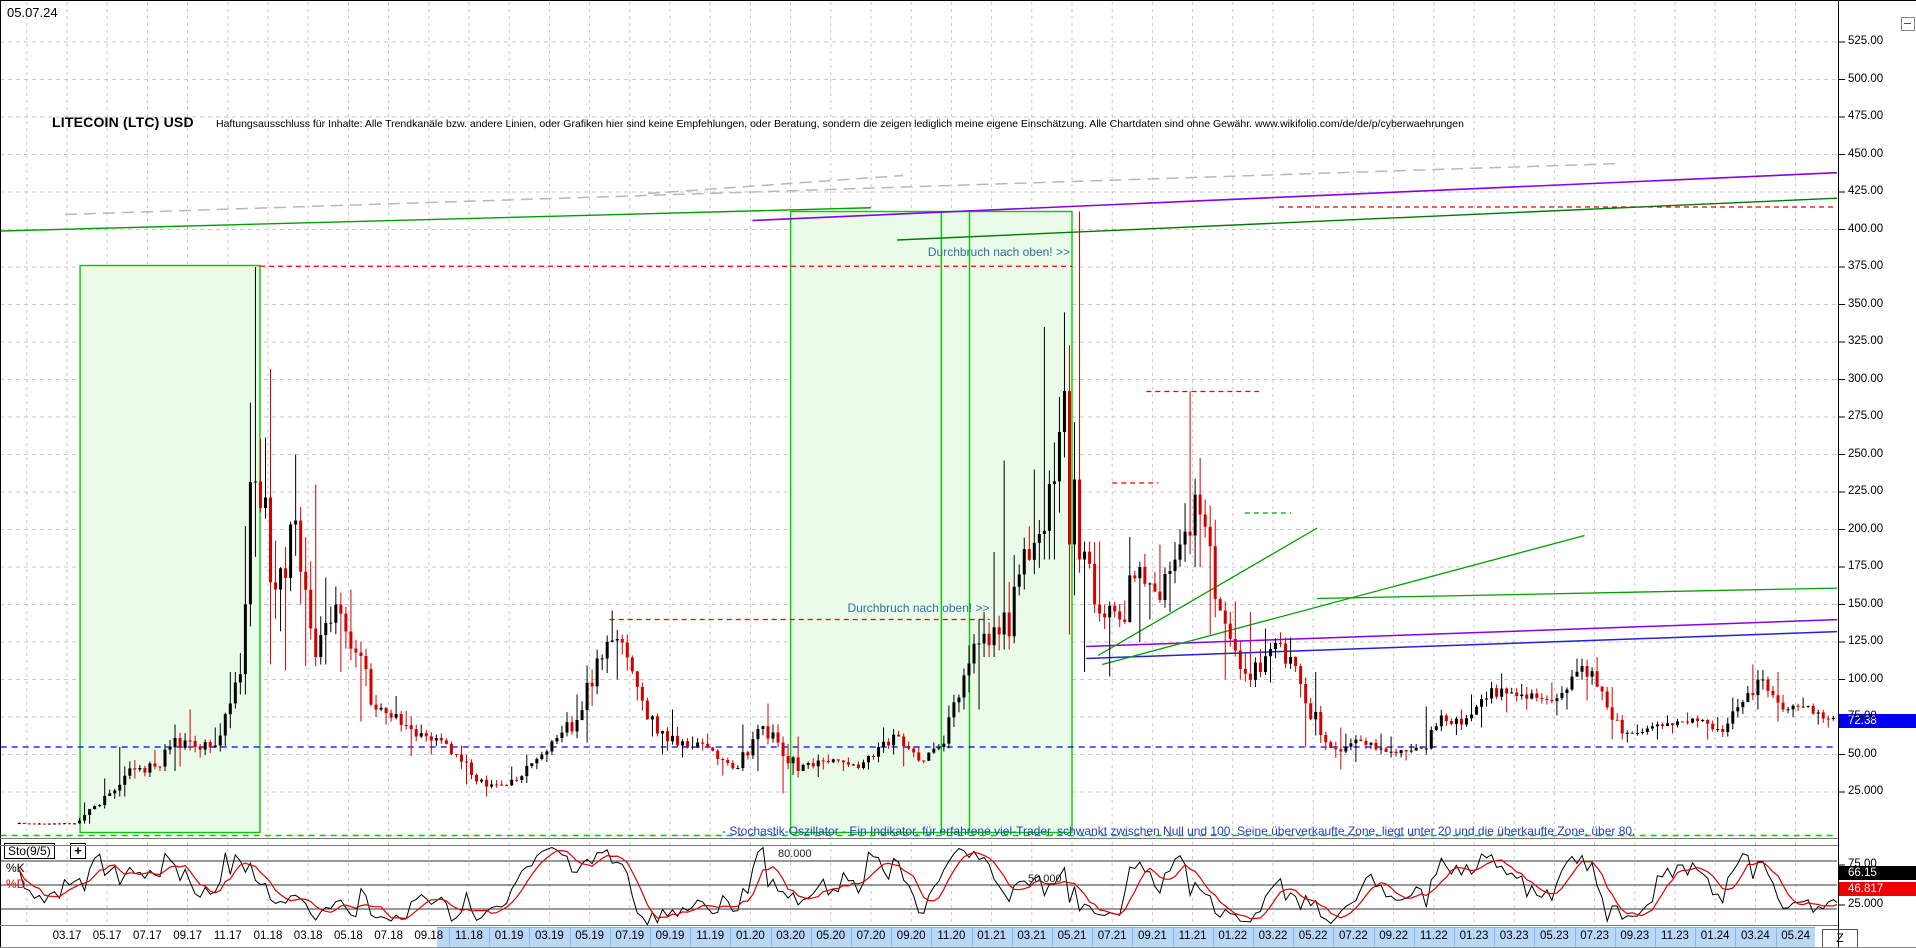 The image size is (1916, 948). I want to click on date-axis-label: 07.19, so click(630, 936).